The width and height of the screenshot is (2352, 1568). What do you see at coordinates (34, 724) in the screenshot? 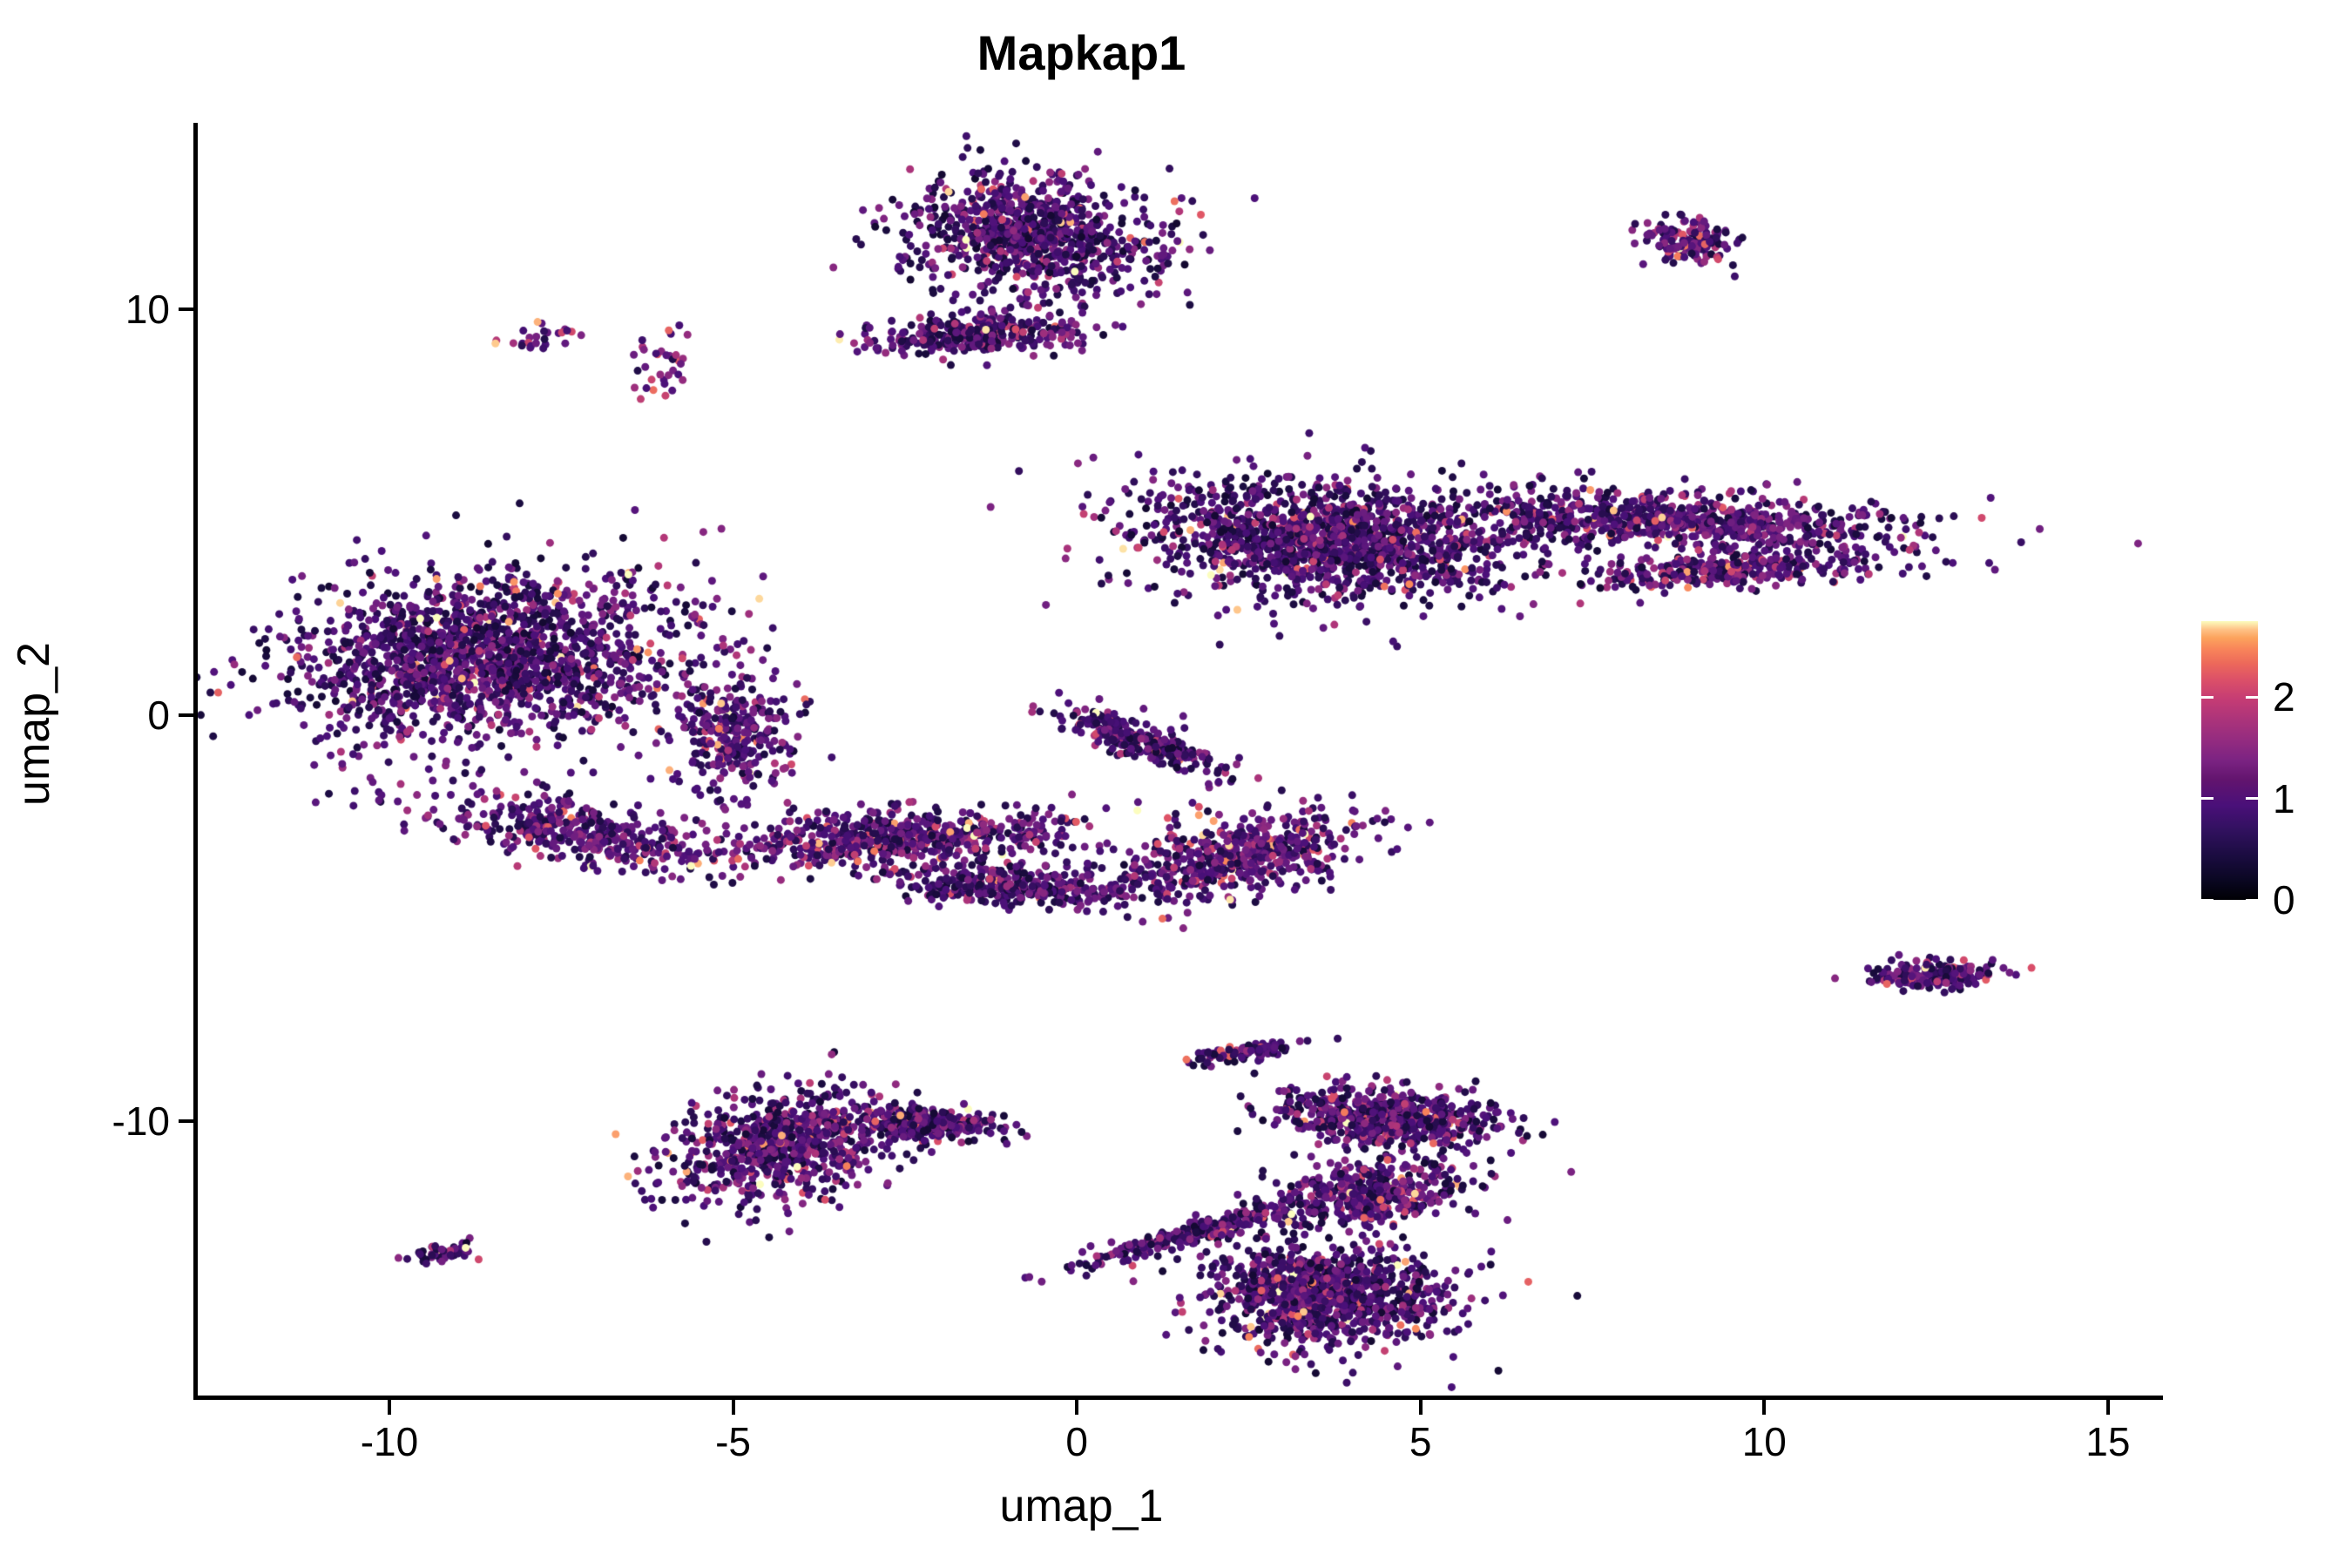
I see `y-axis-title: umap_2` at bounding box center [34, 724].